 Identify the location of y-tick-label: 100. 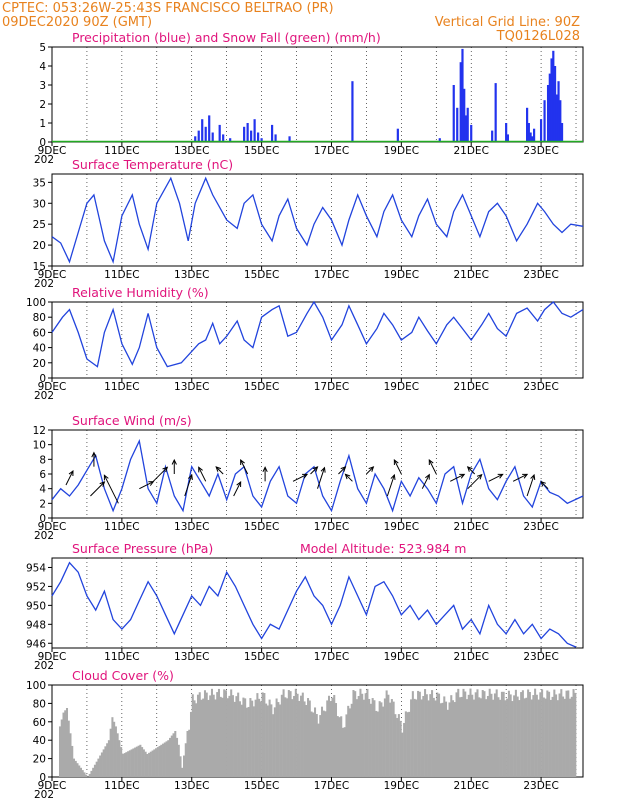
(36, 303).